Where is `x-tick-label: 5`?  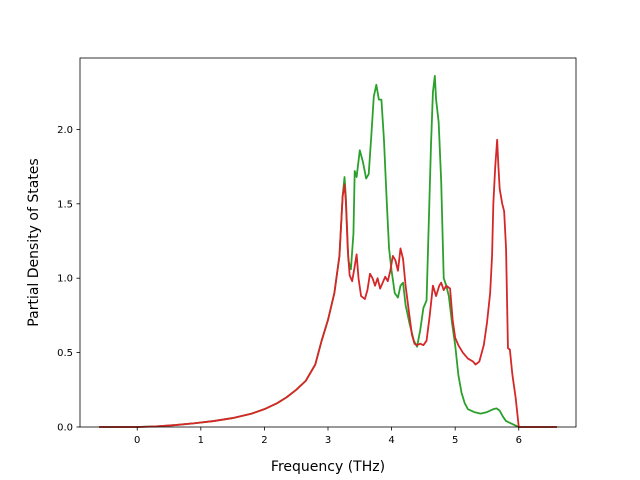
x-tick-label: 5 is located at coordinates (455, 440).